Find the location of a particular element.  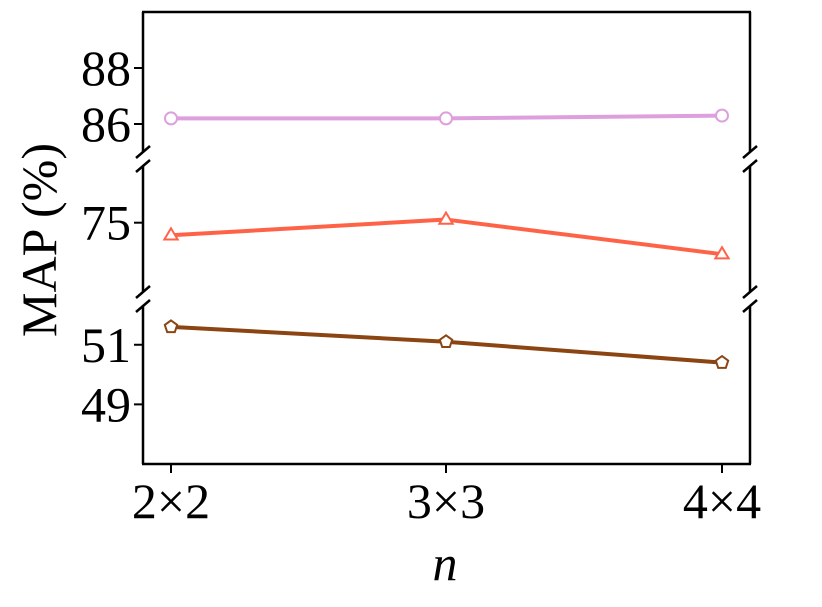

y-axis-title: MAP (%) is located at coordinates (39, 240).